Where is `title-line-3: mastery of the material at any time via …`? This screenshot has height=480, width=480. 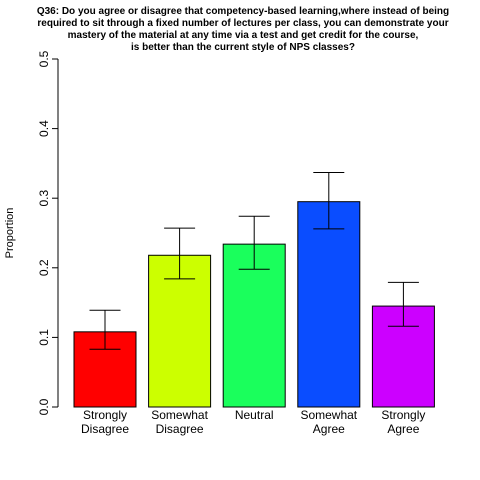
title-line-3: mastery of the material at any time via … is located at coordinates (243, 35).